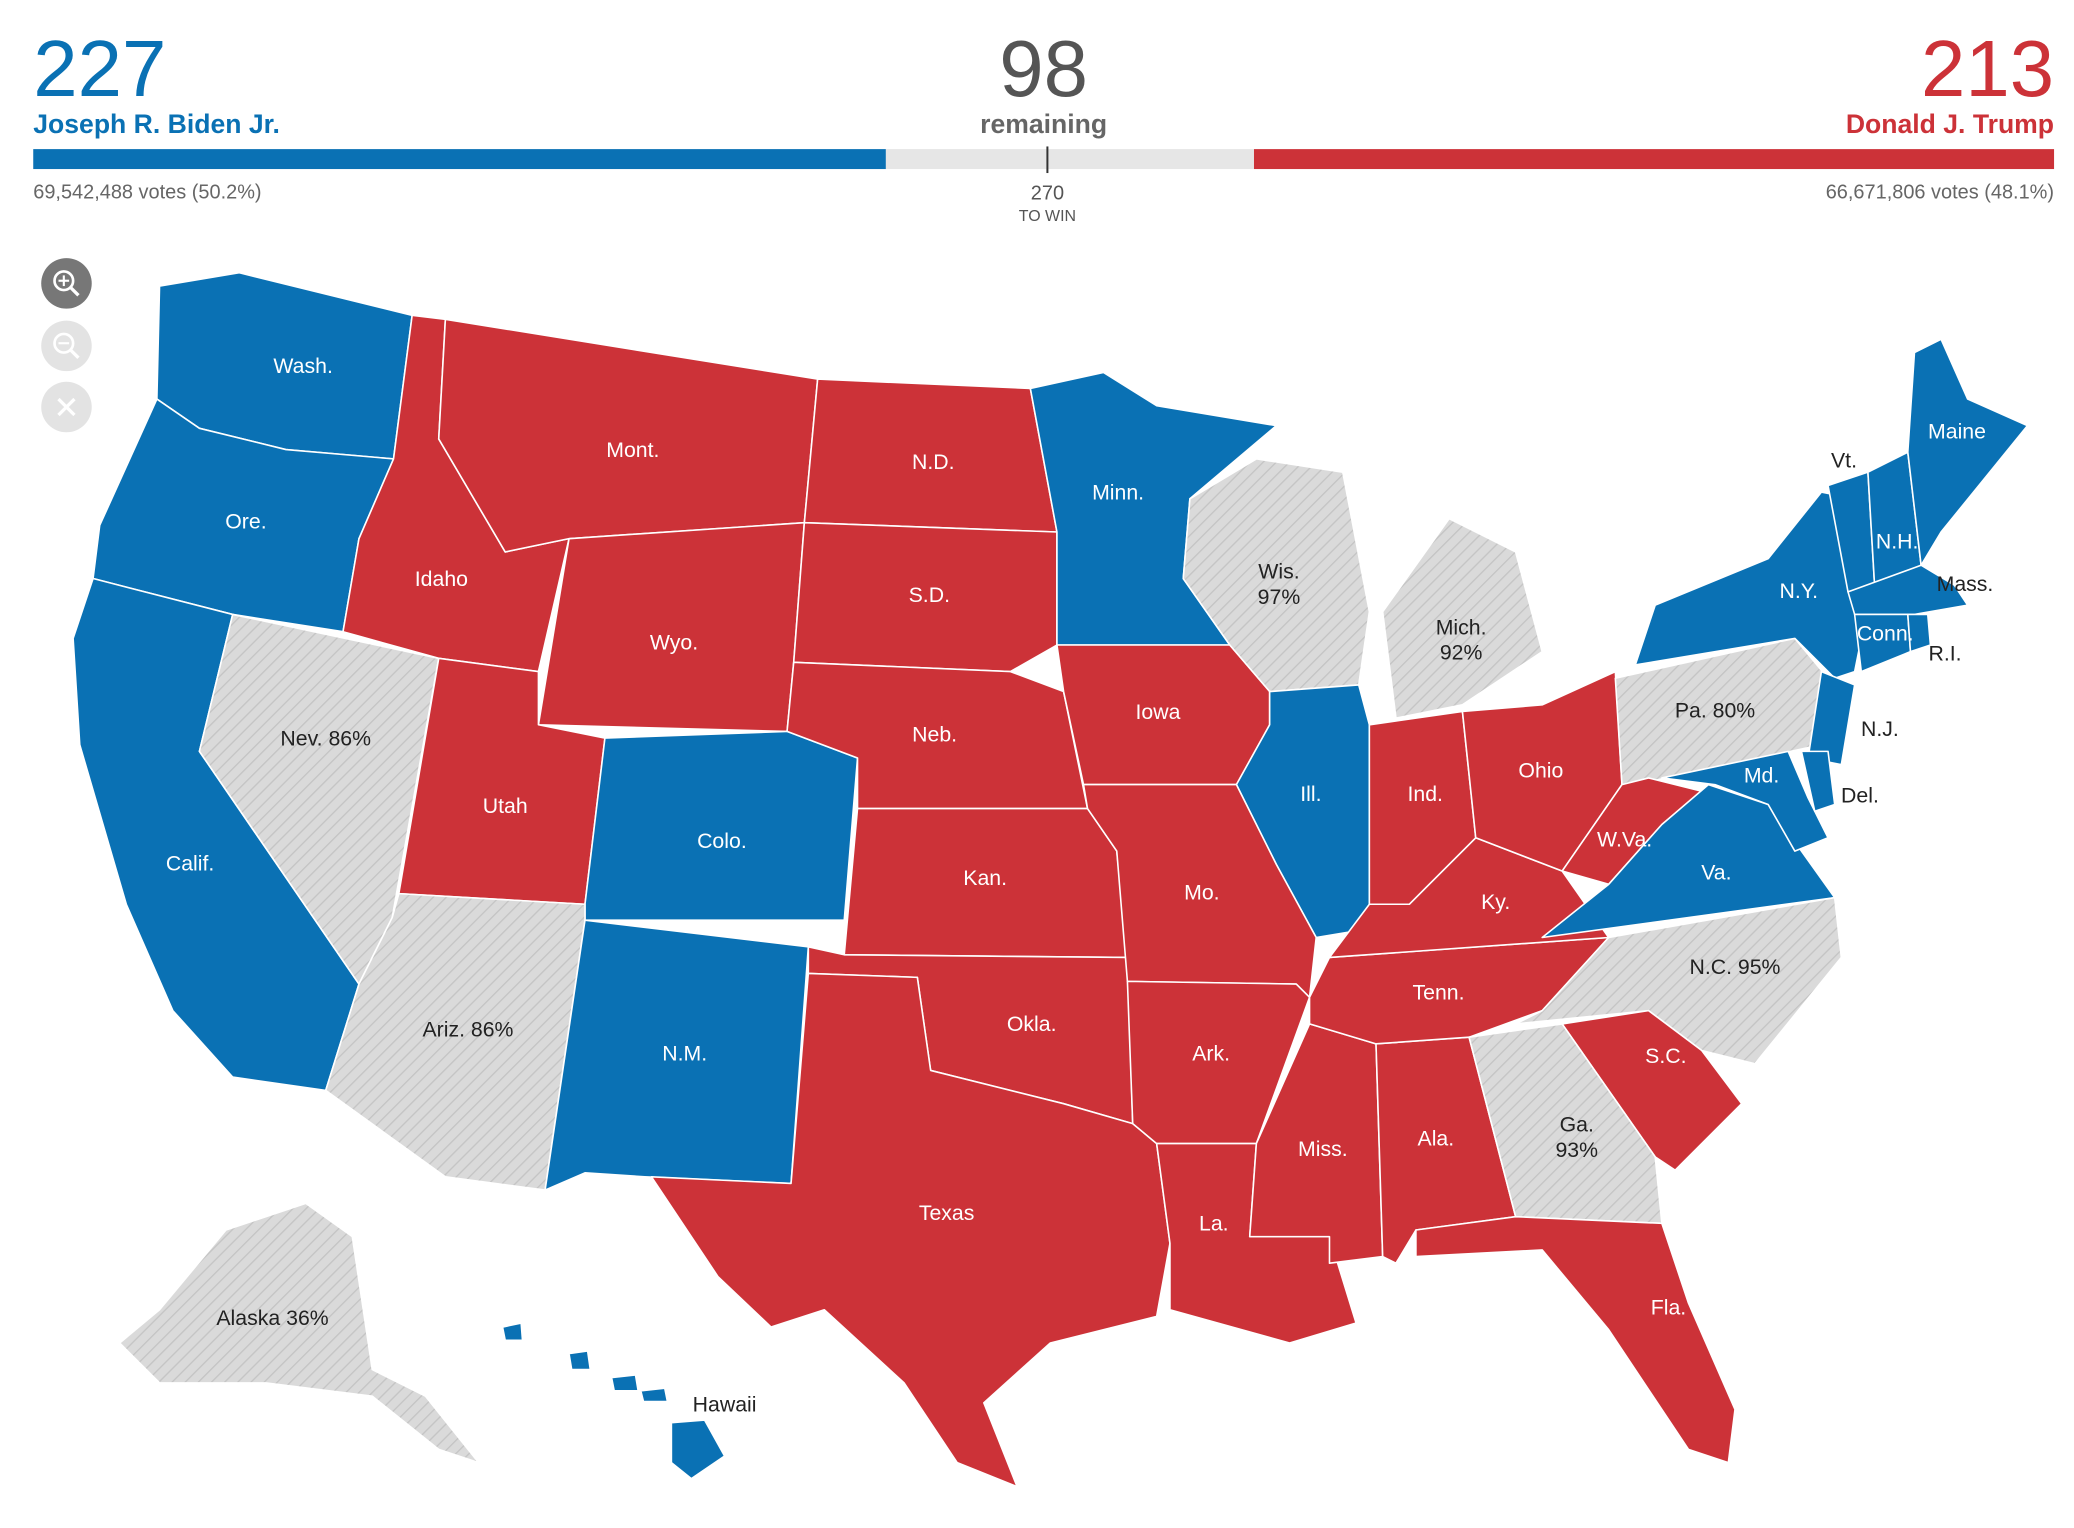 The image size is (2074, 1528). I want to click on biden-bar, so click(459, 159).